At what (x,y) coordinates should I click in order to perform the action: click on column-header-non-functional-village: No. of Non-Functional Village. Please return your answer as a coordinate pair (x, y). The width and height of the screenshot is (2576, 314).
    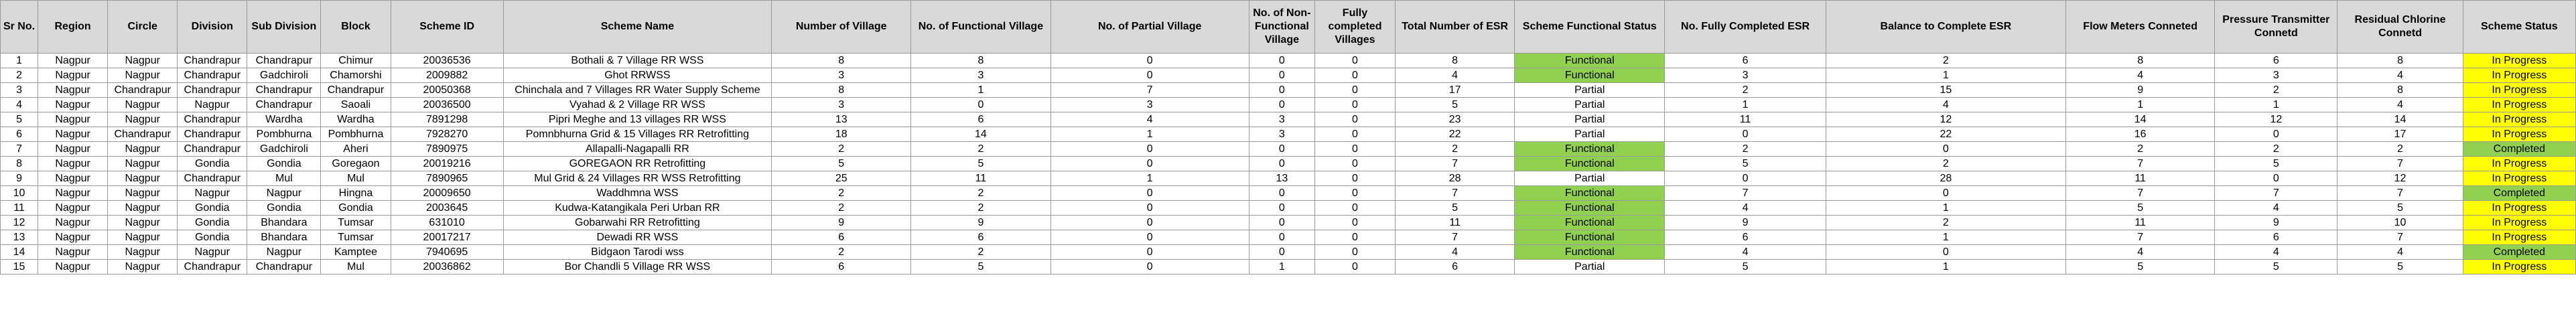
    Looking at the image, I should click on (1282, 27).